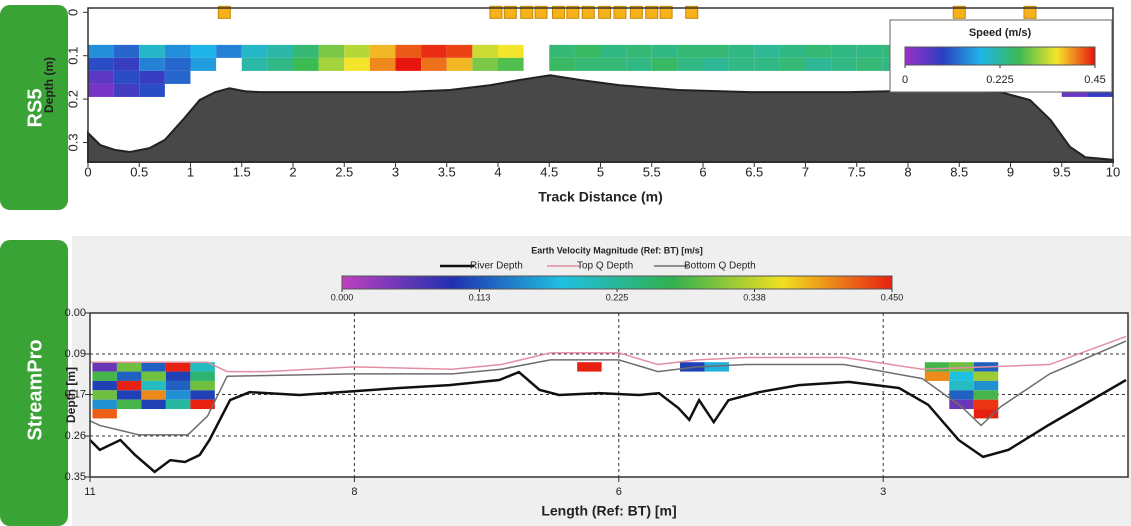  What do you see at coordinates (49, 85) in the screenshot?
I see `y-axis-label: Depth (m)` at bounding box center [49, 85].